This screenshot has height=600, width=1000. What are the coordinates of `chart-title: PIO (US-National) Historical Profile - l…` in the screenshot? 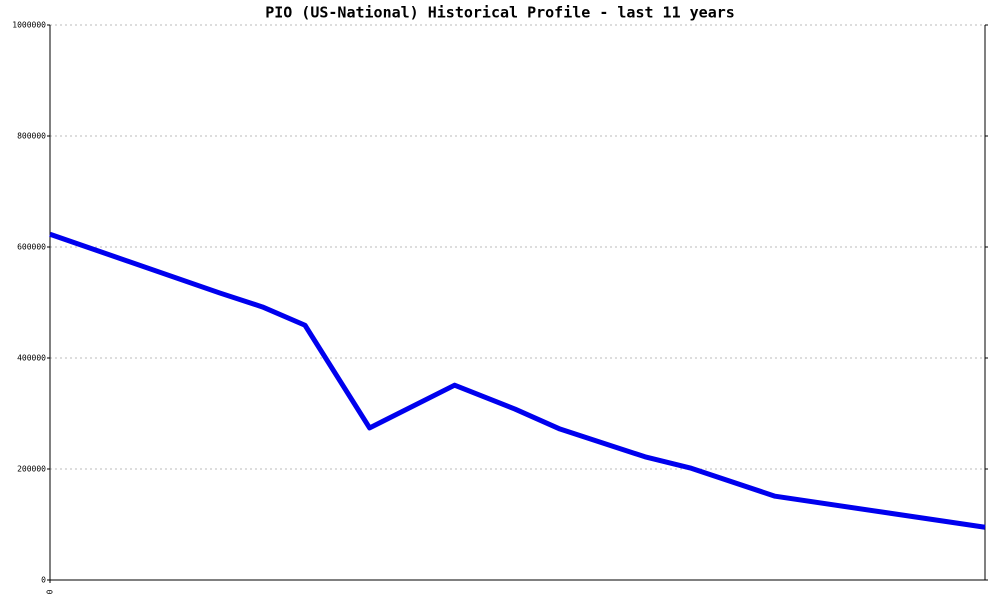 It's located at (500, 13).